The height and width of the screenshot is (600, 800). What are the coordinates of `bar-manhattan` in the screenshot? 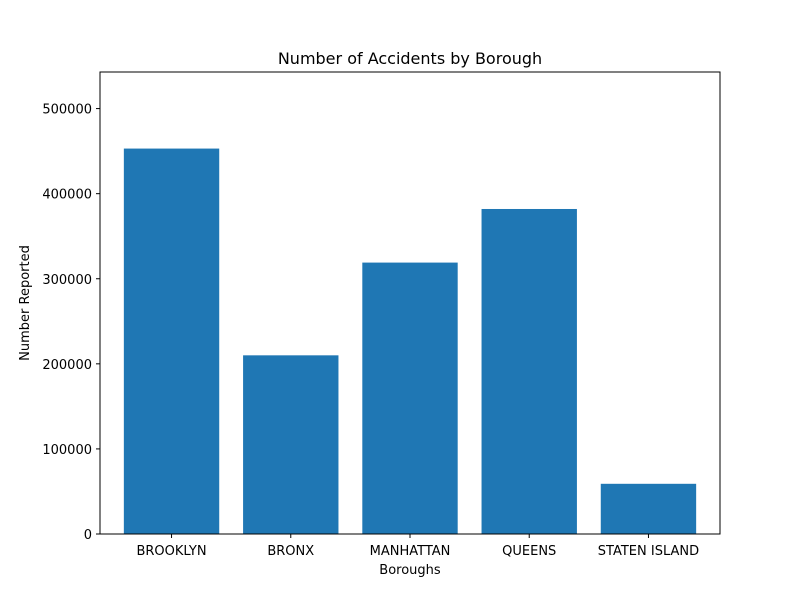 It's located at (410, 398).